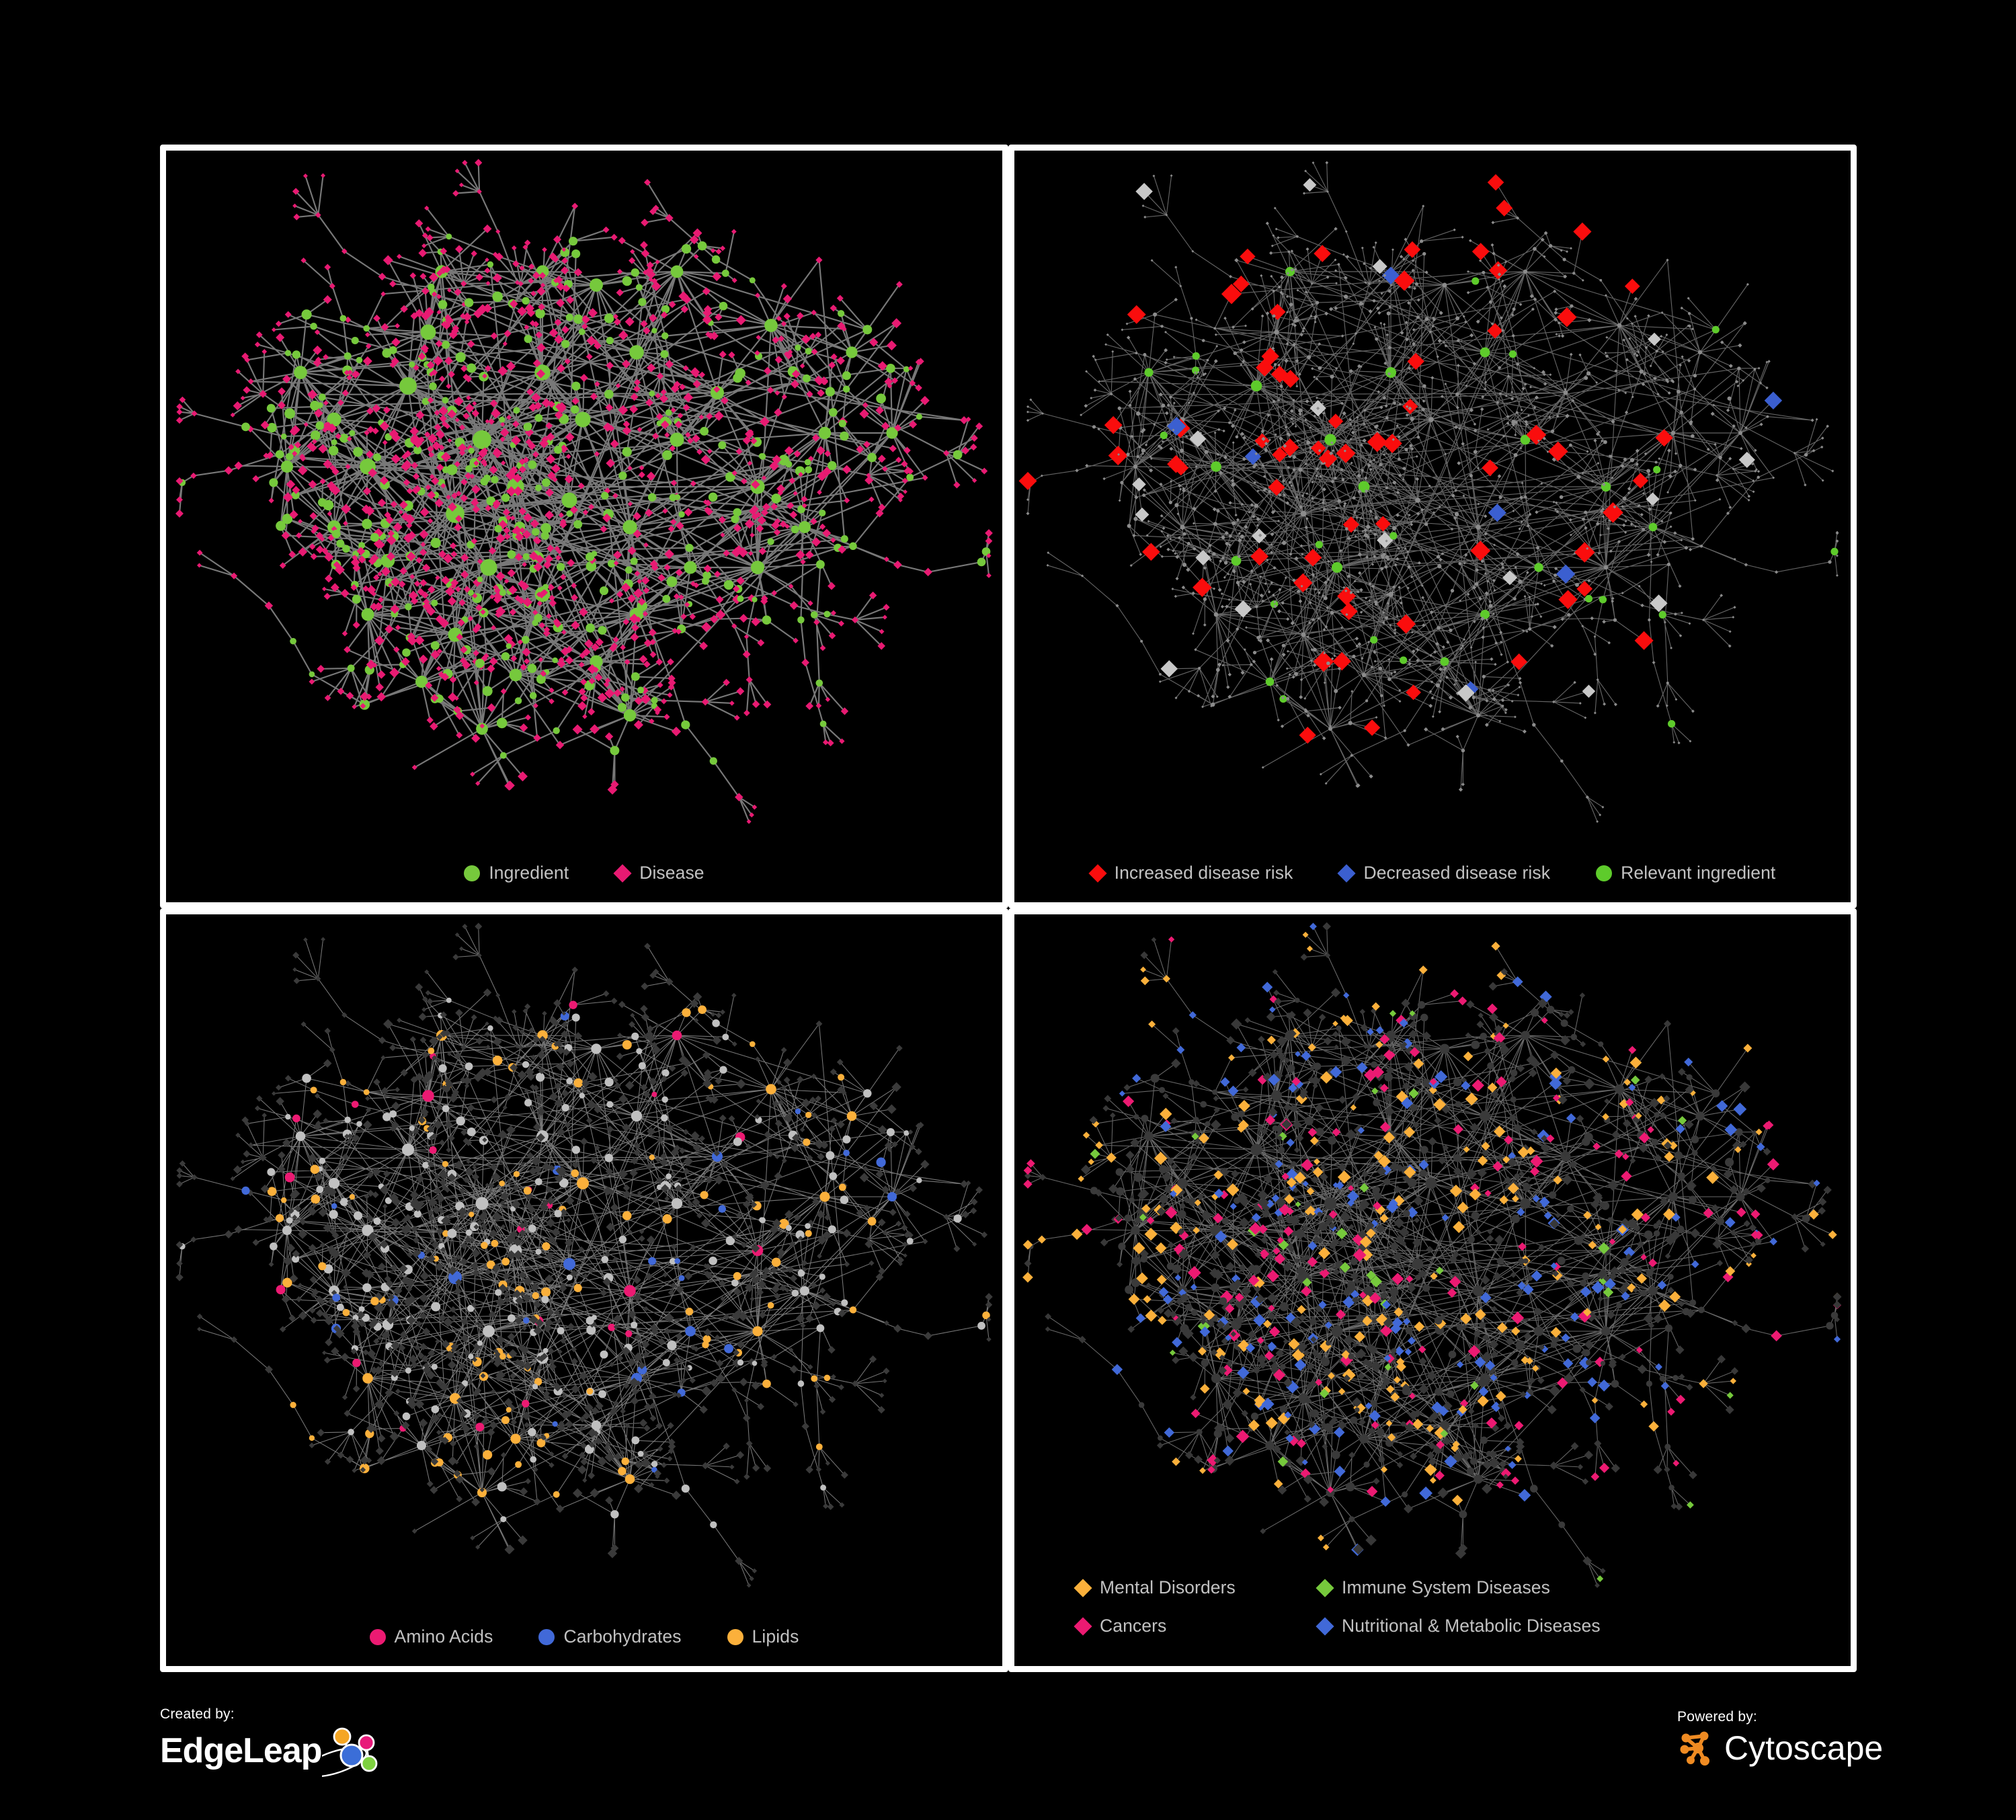  I want to click on cytoscape-logo-row: Cytoscape, so click(1780, 1748).